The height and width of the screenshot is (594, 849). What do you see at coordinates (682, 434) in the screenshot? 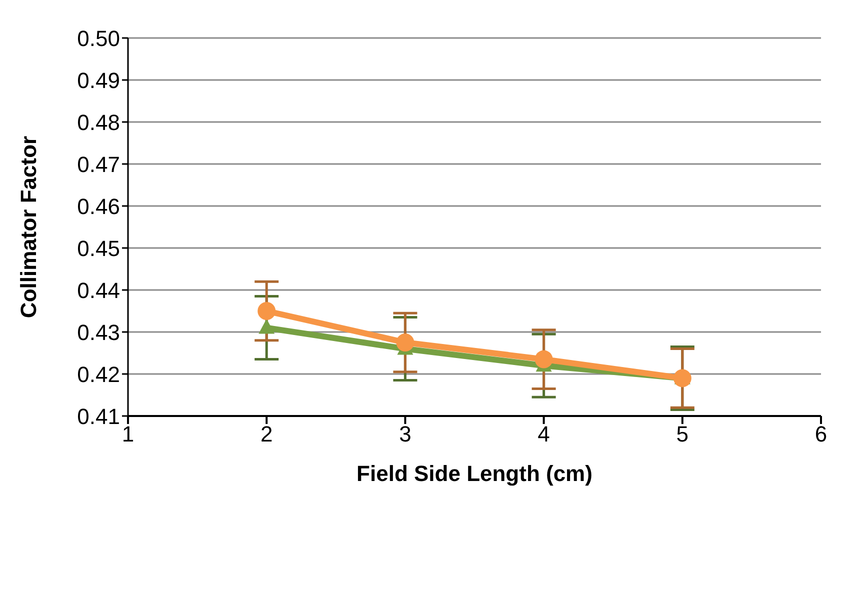
I see `x-tick-label: 5` at bounding box center [682, 434].